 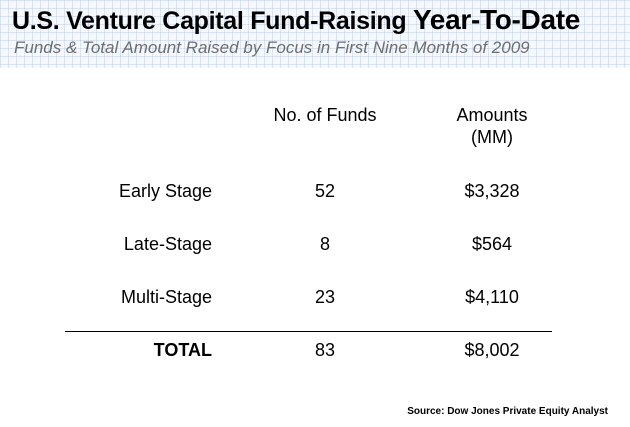 What do you see at coordinates (182, 350) in the screenshot?
I see `total-label: TOTAL` at bounding box center [182, 350].